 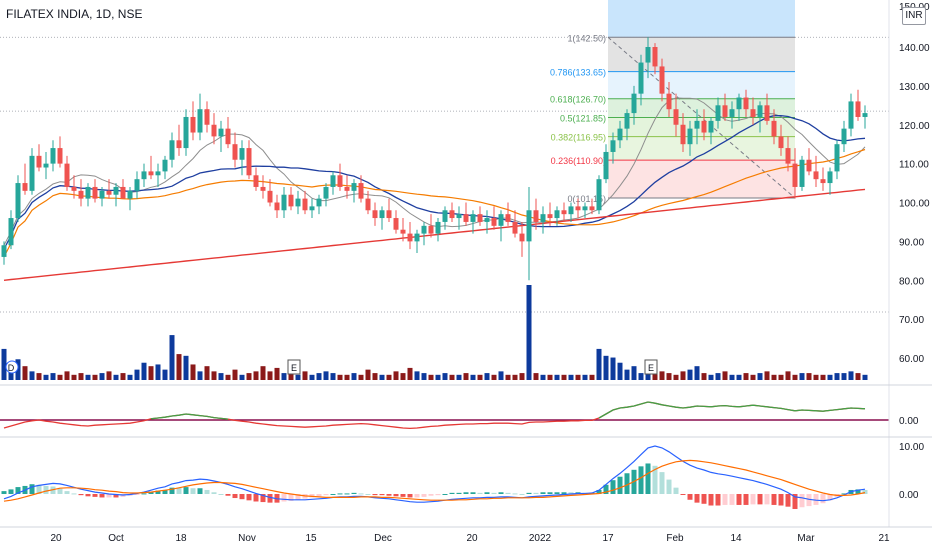 What do you see at coordinates (914, 16) in the screenshot?
I see `currency-badge: INR` at bounding box center [914, 16].